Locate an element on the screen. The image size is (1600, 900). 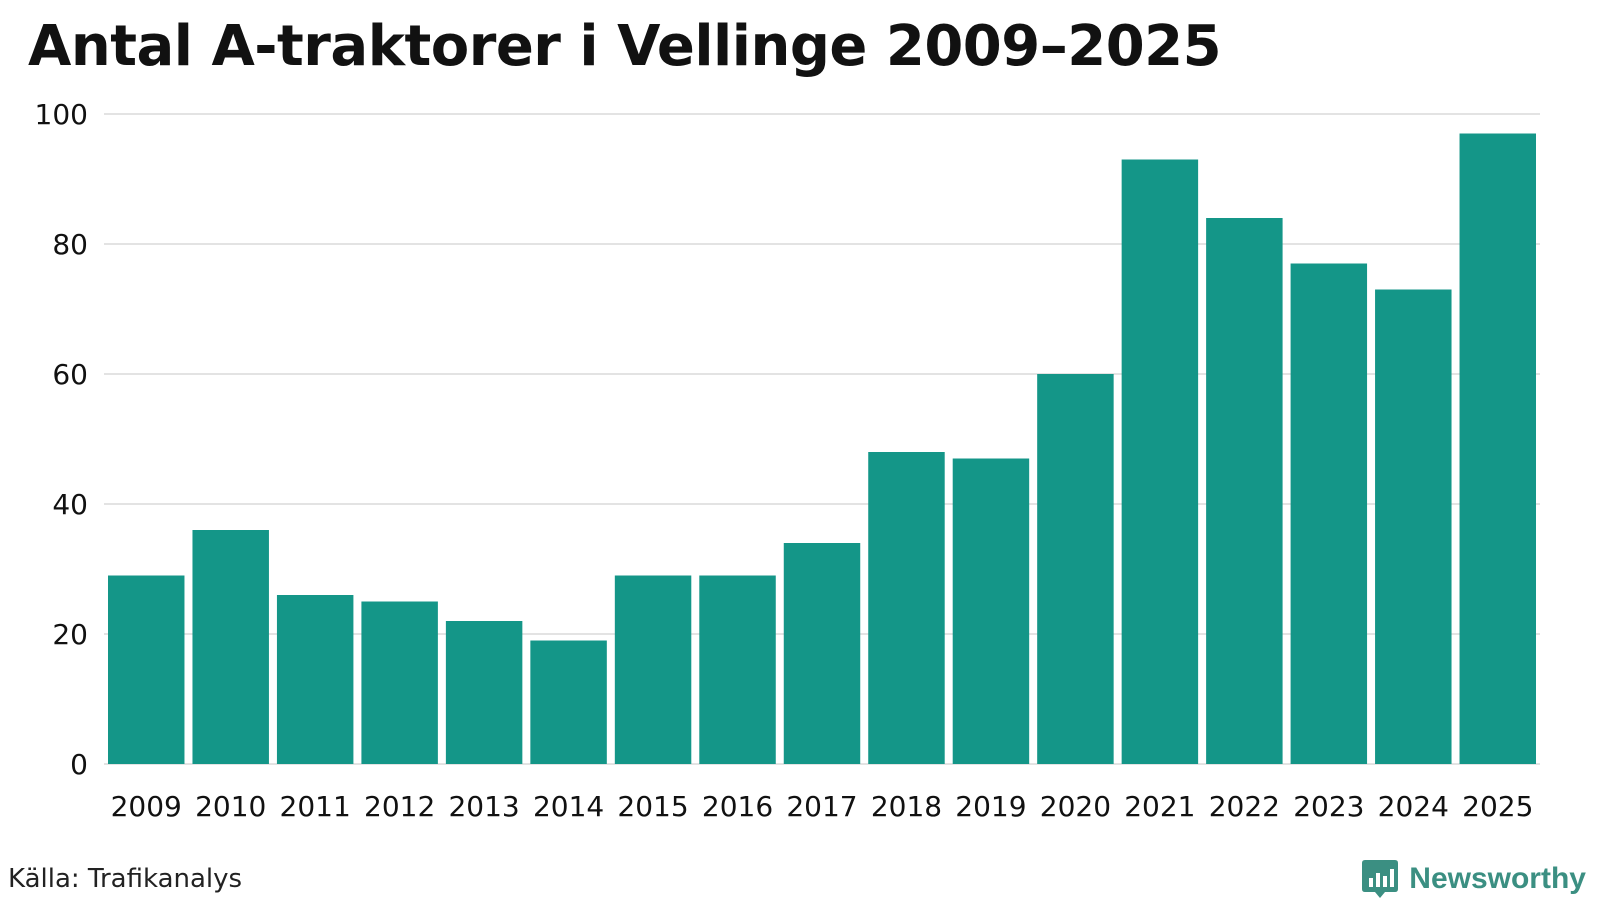
brand-name: Newsworthy is located at coordinates (1497, 878).